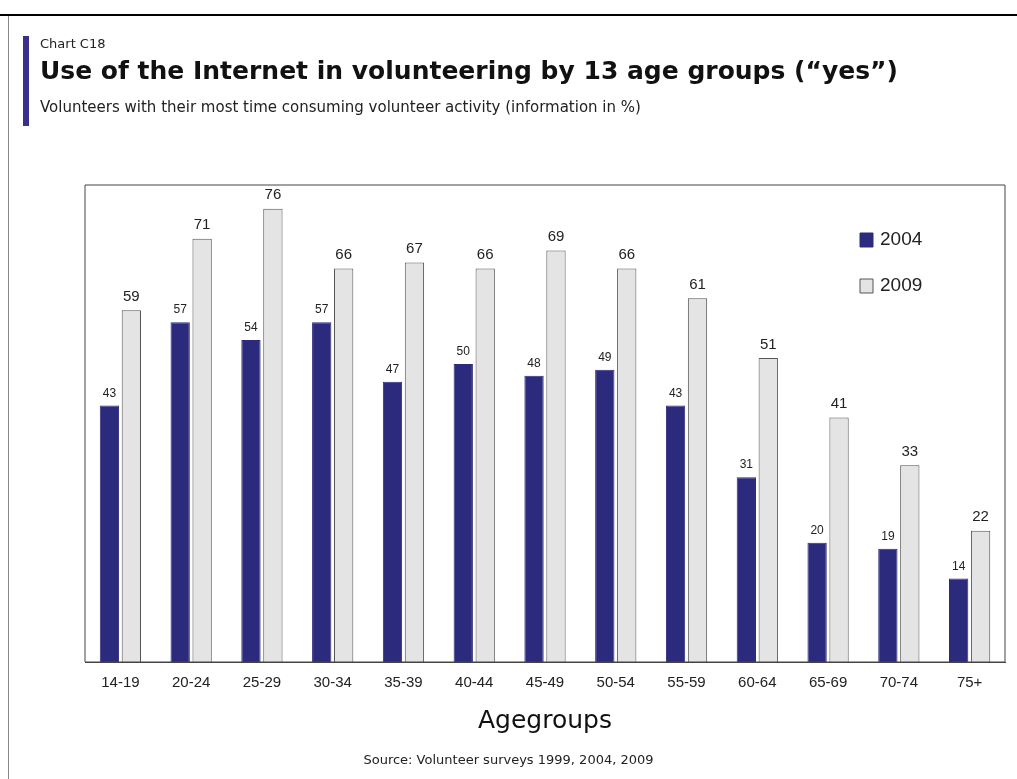 The height and width of the screenshot is (779, 1017). Describe the element at coordinates (615, 682) in the screenshot. I see `x-tick-label: 50-54` at that location.